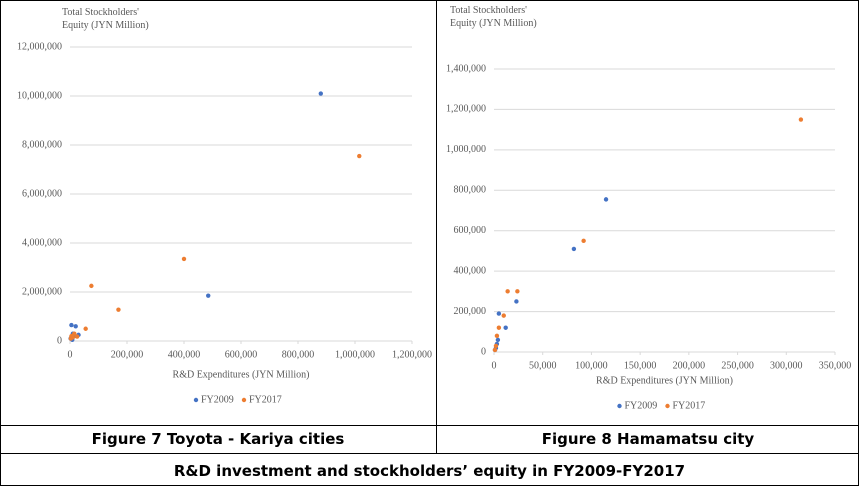 The width and height of the screenshot is (859, 486). Describe the element at coordinates (640, 365) in the screenshot. I see `x-tick-label: 150,000` at that location.